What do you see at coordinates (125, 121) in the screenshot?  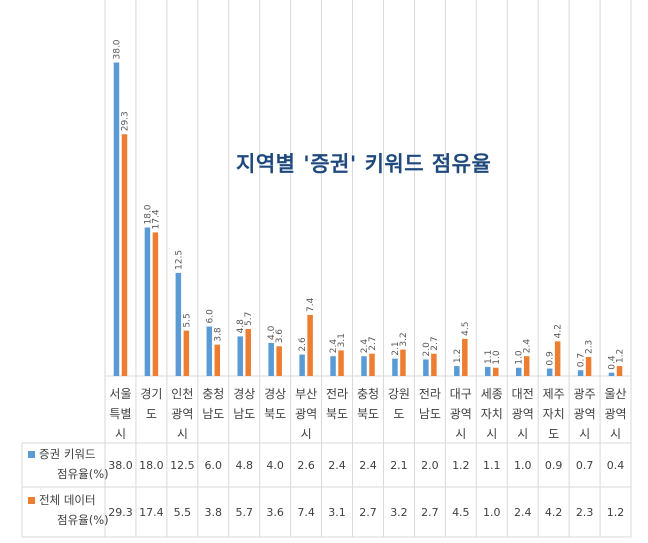 I see `data-label: 29.3` at bounding box center [125, 121].